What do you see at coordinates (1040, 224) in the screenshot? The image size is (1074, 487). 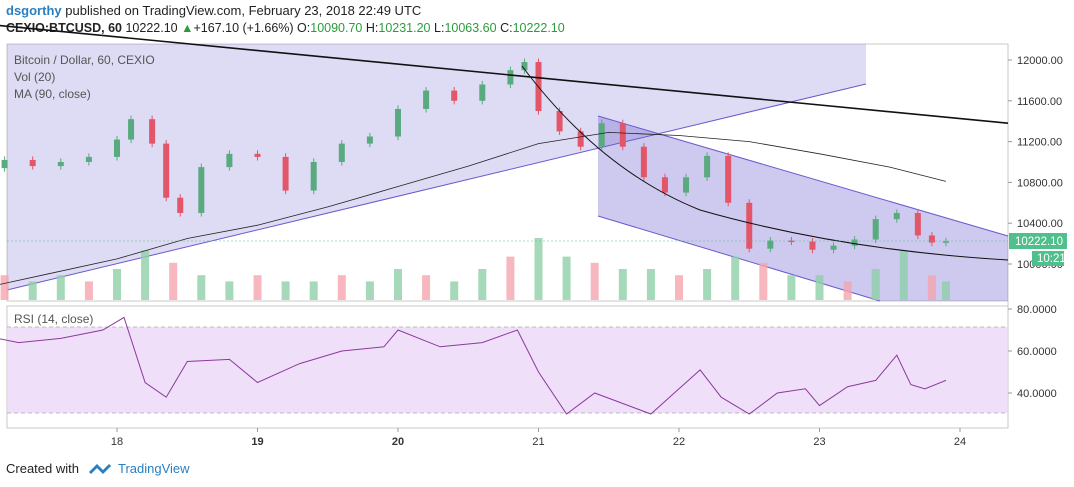 I see `price-tick-label: 10400.00` at bounding box center [1040, 224].